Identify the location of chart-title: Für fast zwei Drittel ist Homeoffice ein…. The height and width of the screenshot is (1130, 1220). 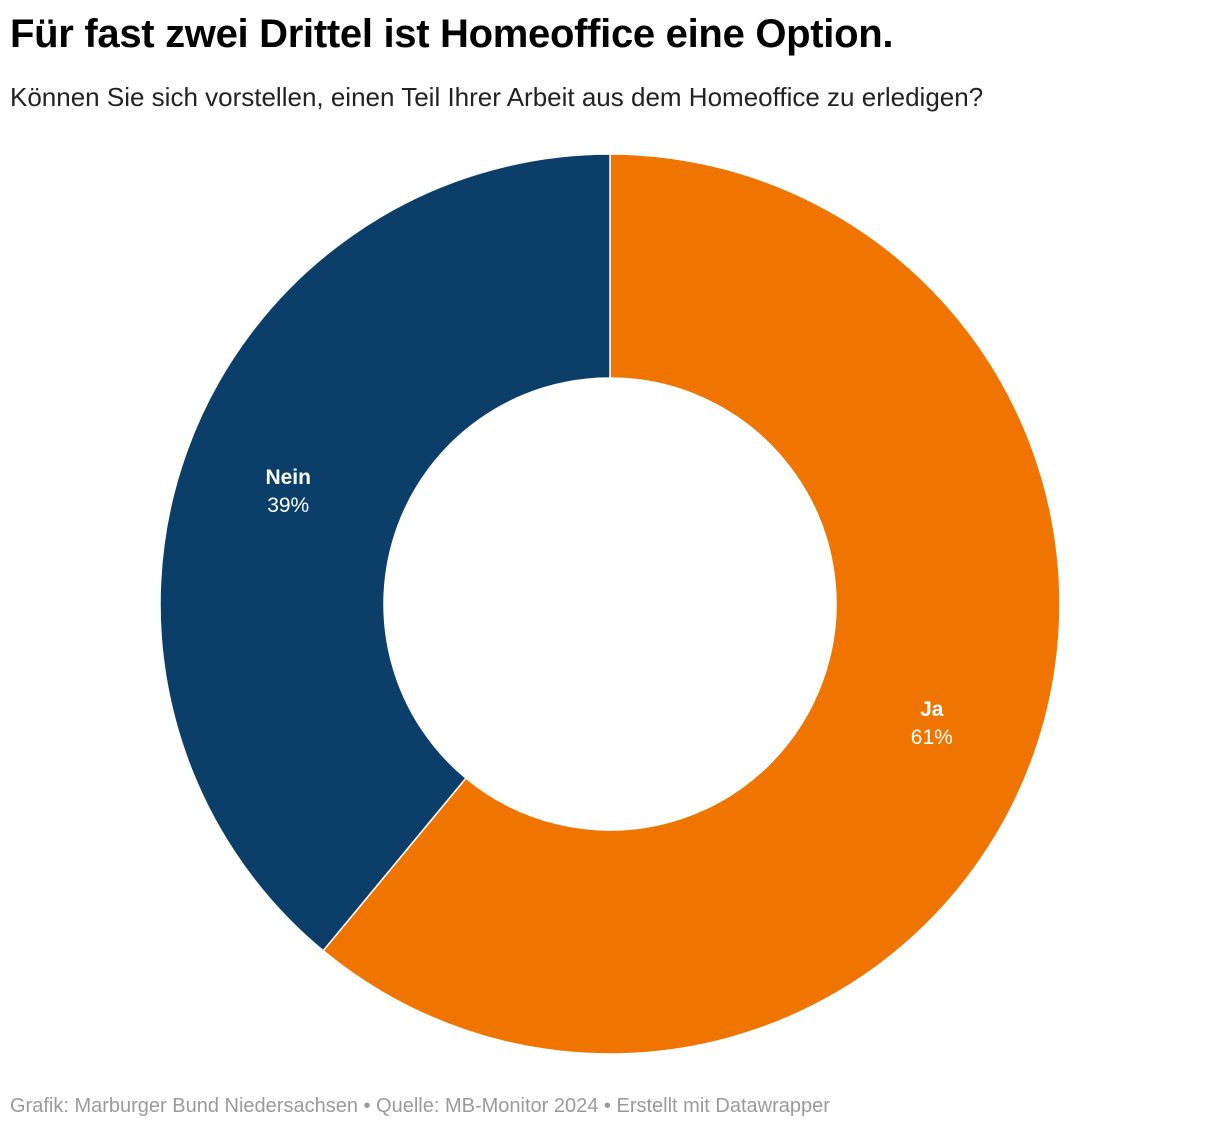
(452, 34).